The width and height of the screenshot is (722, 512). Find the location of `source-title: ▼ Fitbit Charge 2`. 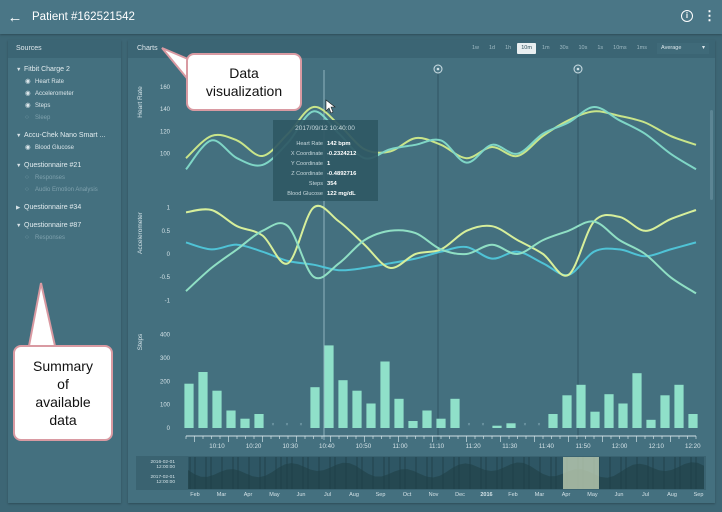

source-title: ▼ Fitbit Charge 2 is located at coordinates (64, 69).